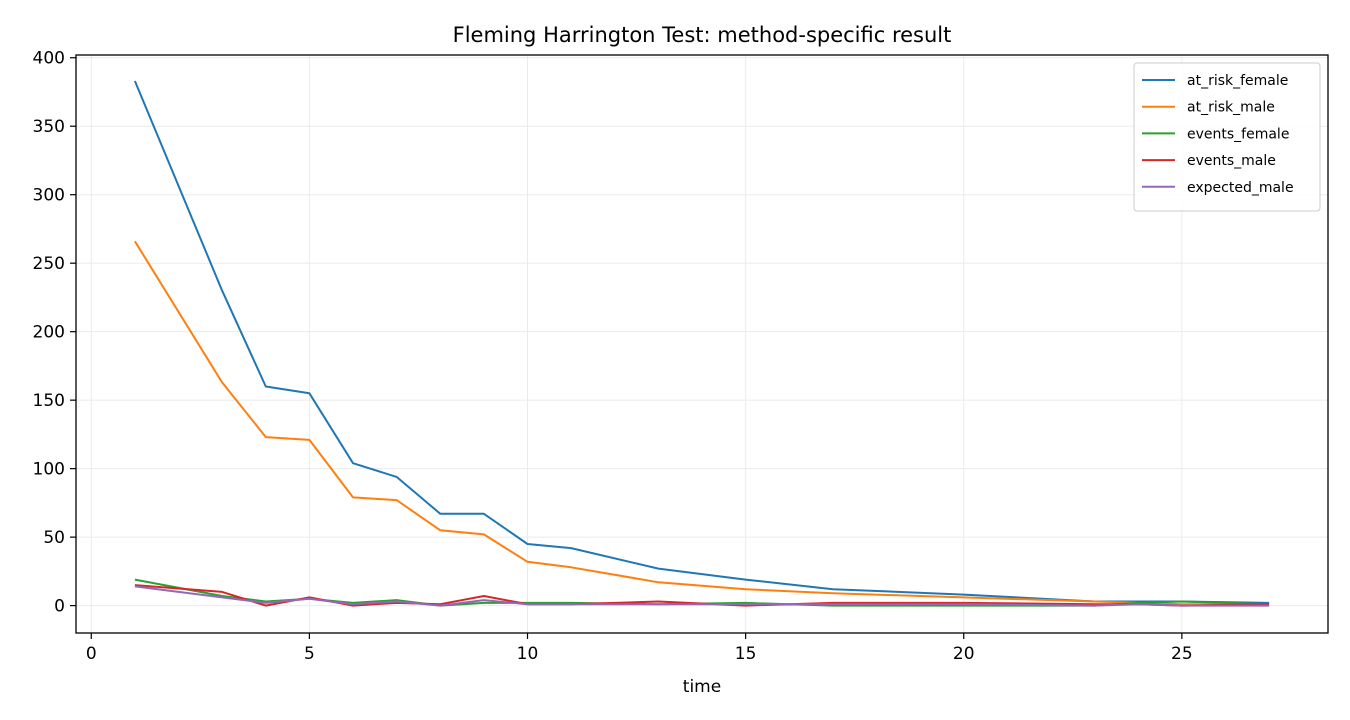 This screenshot has height=720, width=1350. What do you see at coordinates (49, 196) in the screenshot?
I see `y-tick-label: 300` at bounding box center [49, 196].